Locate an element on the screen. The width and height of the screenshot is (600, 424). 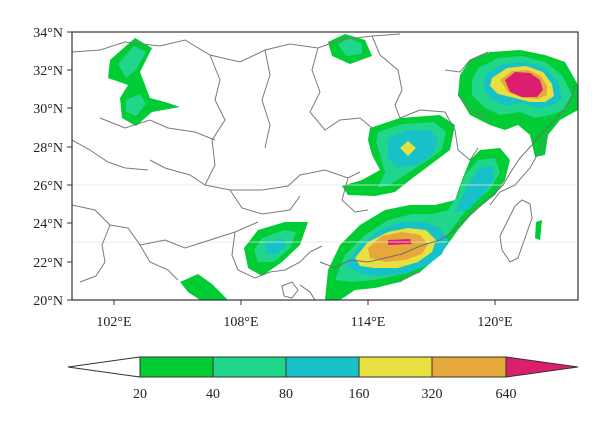
lat-tick-label: 34°N is located at coordinates (48, 33).